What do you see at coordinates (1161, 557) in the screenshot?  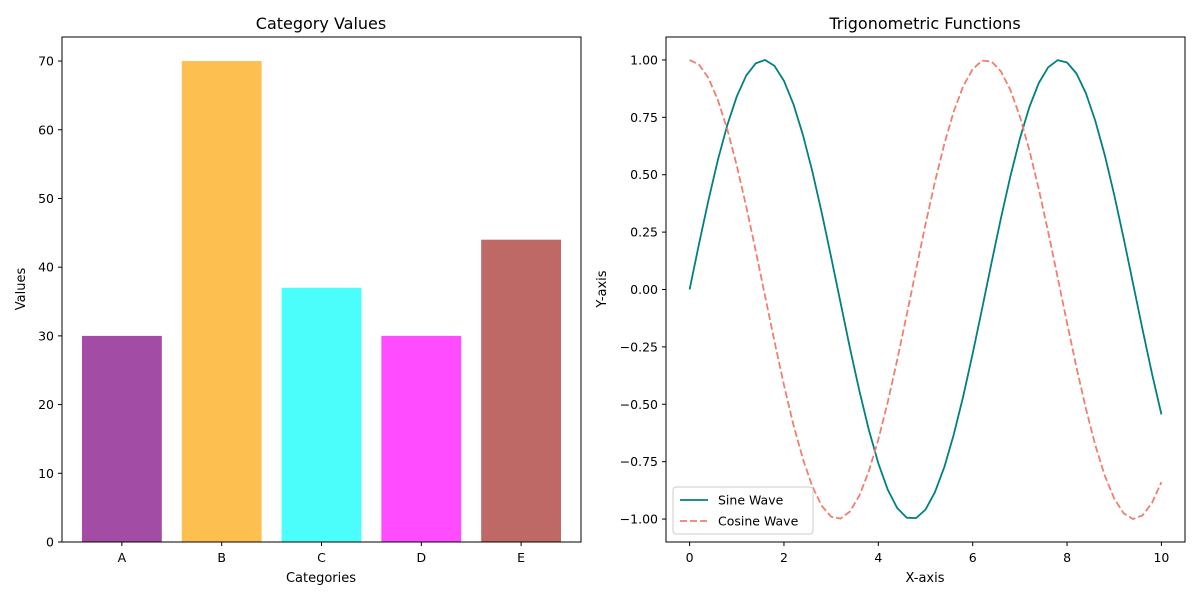 I see `x-tick-label: 10` at bounding box center [1161, 557].